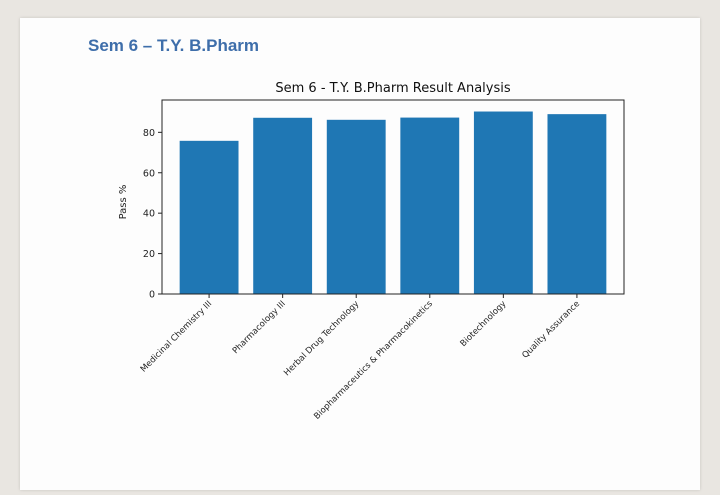 The width and height of the screenshot is (720, 495). I want to click on y-axis-label: Pass %, so click(123, 202).